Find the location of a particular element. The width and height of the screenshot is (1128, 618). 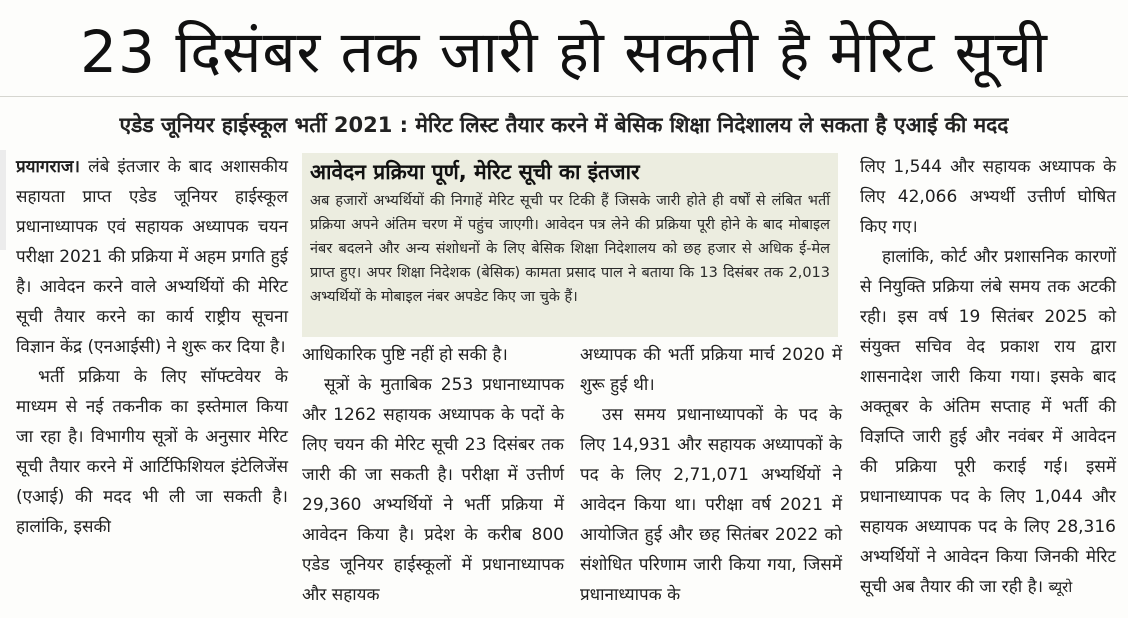

divider is located at coordinates (564, 96).